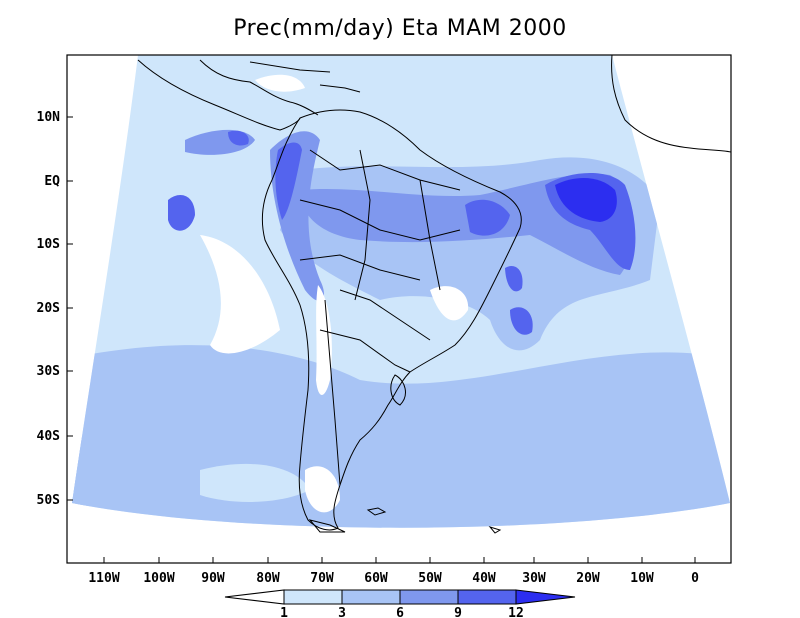 This screenshot has width=800, height=618. What do you see at coordinates (240, 294) in the screenshot?
I see `dry-area-pacific-coast` at bounding box center [240, 294].